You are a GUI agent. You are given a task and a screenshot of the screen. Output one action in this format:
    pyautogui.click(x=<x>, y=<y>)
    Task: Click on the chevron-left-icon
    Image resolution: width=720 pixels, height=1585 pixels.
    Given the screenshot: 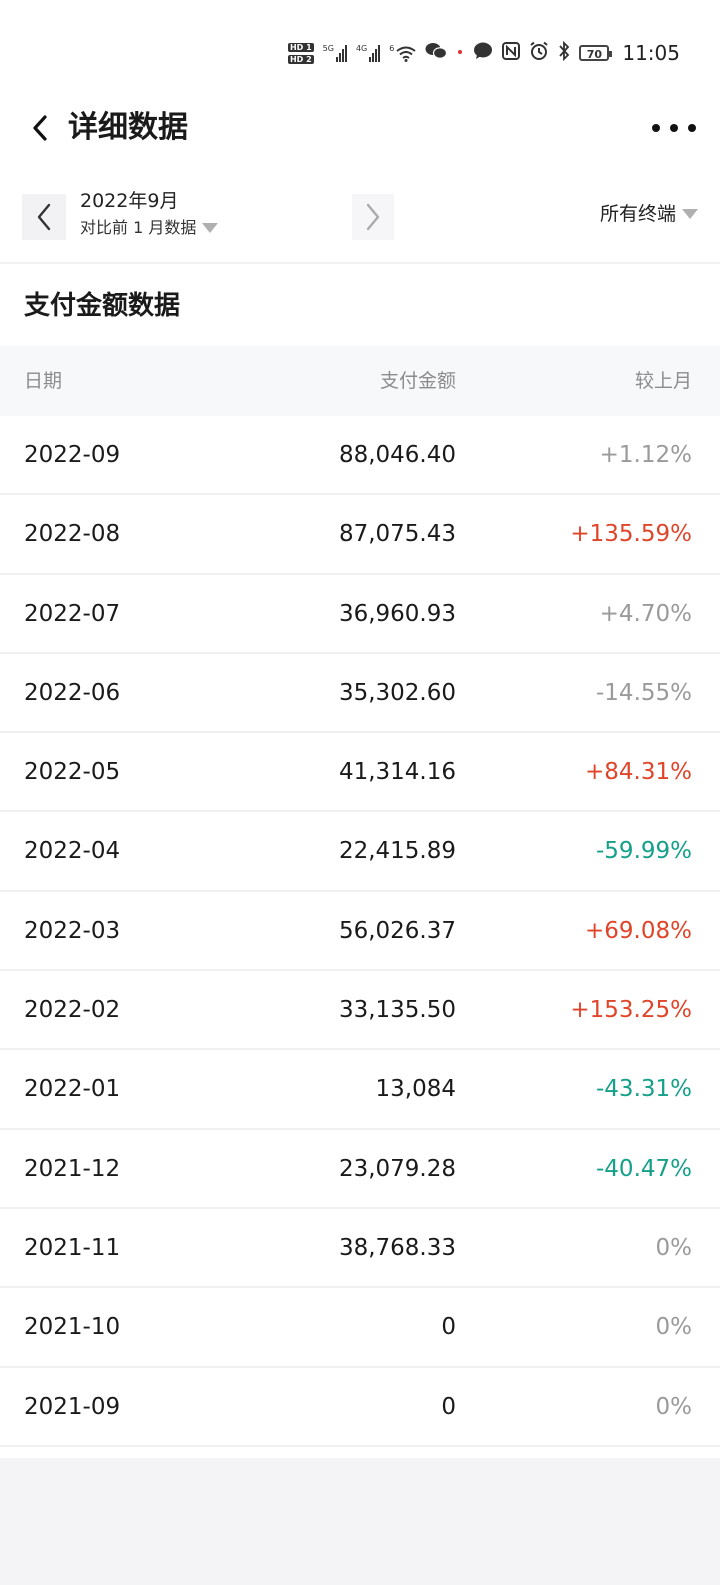 What is the action you would take?
    pyautogui.click(x=44, y=217)
    